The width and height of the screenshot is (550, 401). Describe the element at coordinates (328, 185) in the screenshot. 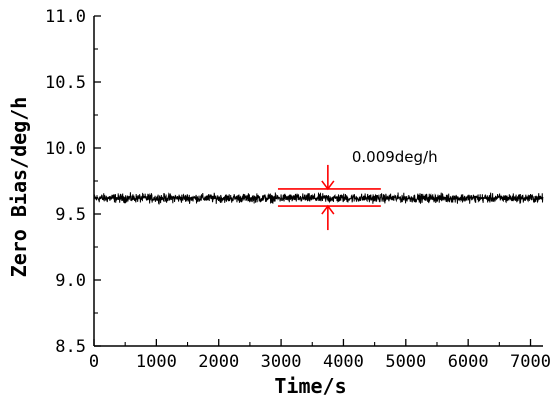

I see `annotation-arrow-down-head` at that location.